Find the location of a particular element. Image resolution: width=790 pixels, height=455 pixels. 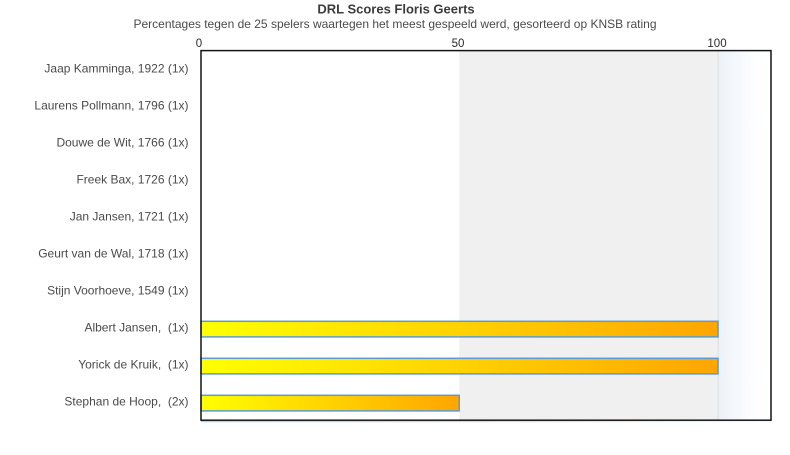

svg-text: Jan Jansen, 1721 (1x) is located at coordinates (129, 217).